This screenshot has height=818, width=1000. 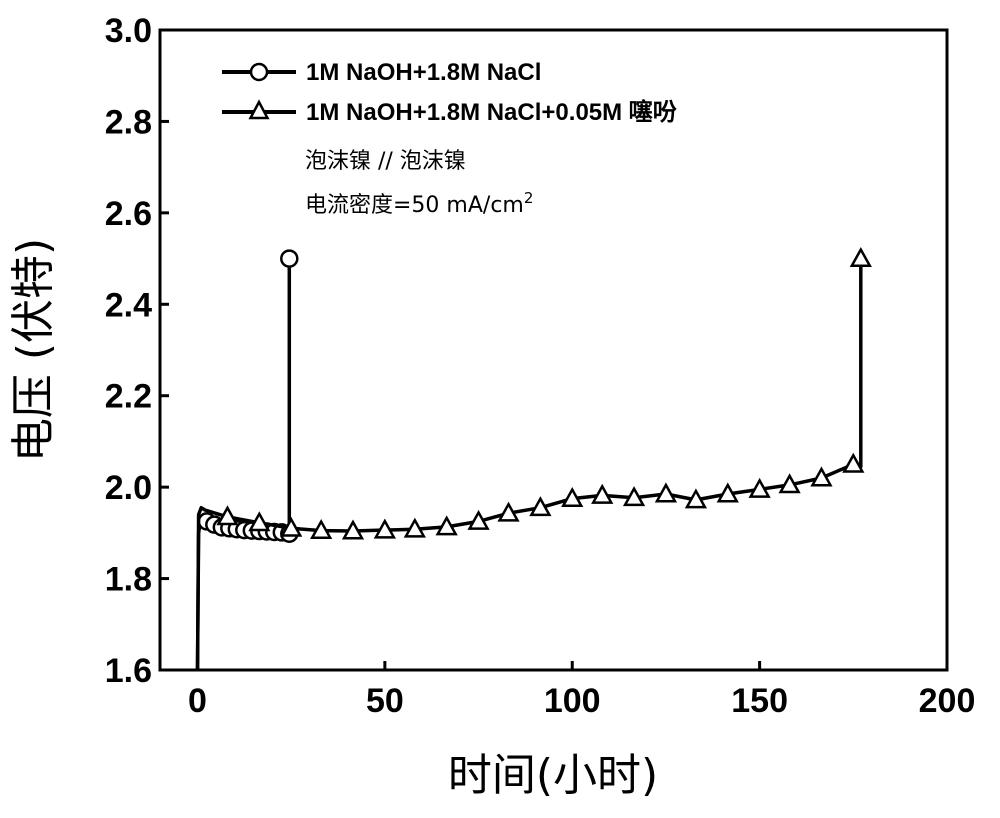 What do you see at coordinates (529, 198) in the screenshot?
I see `current-density-superscript: 2` at bounding box center [529, 198].